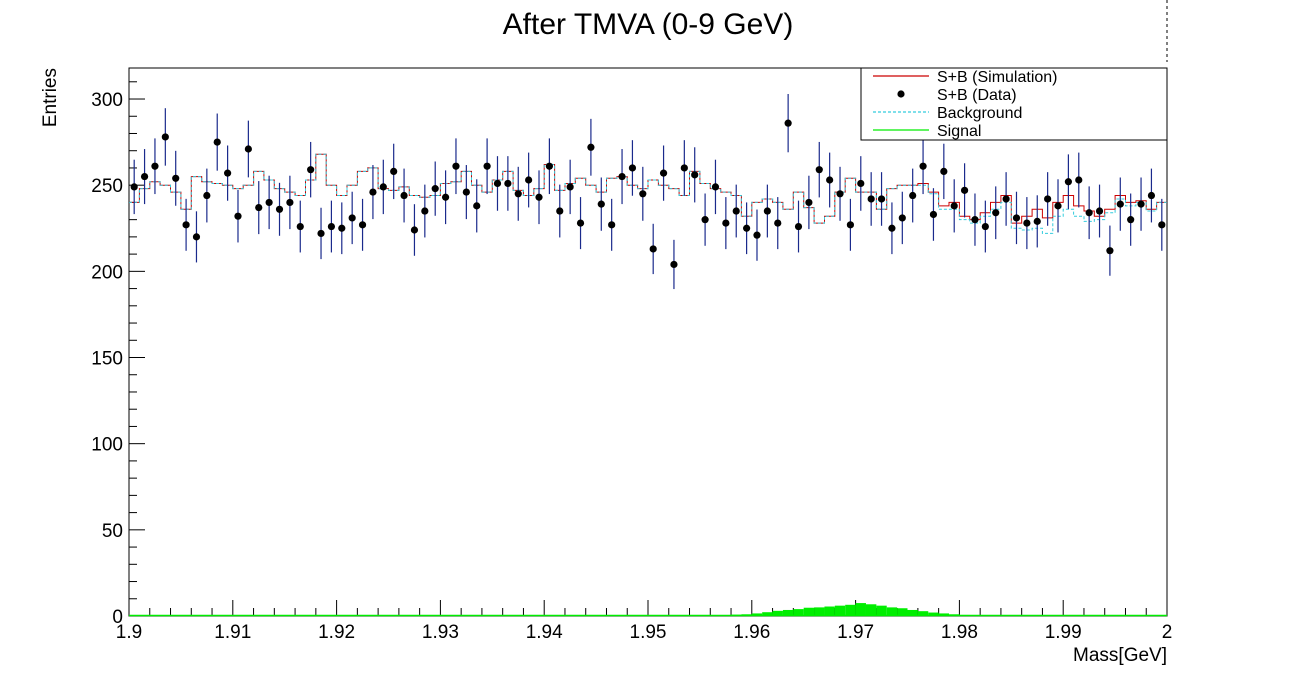 The image size is (1297, 684). Describe the element at coordinates (979, 113) in the screenshot. I see `legend-entry-label: Background` at that location.